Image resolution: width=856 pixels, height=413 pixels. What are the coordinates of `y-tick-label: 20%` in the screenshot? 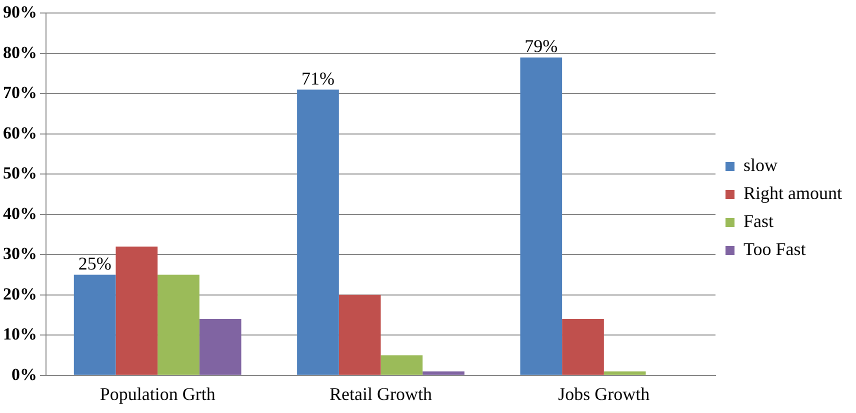 It's located at (20, 294).